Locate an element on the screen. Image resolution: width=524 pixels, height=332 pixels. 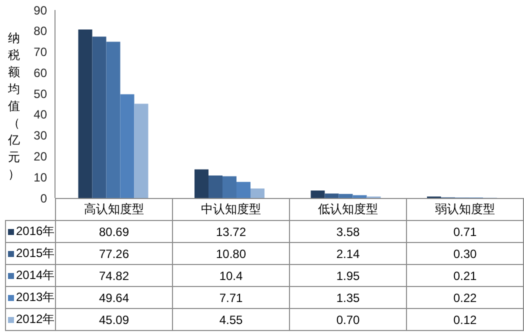
y-tick-label: 40 is located at coordinates (41, 115).